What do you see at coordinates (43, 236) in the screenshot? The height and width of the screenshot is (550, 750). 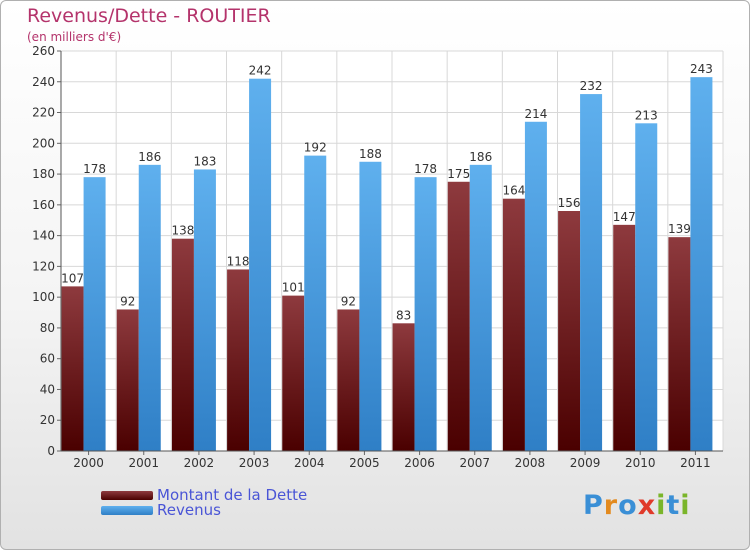 I see `y-tick-label: 140` at bounding box center [43, 236].